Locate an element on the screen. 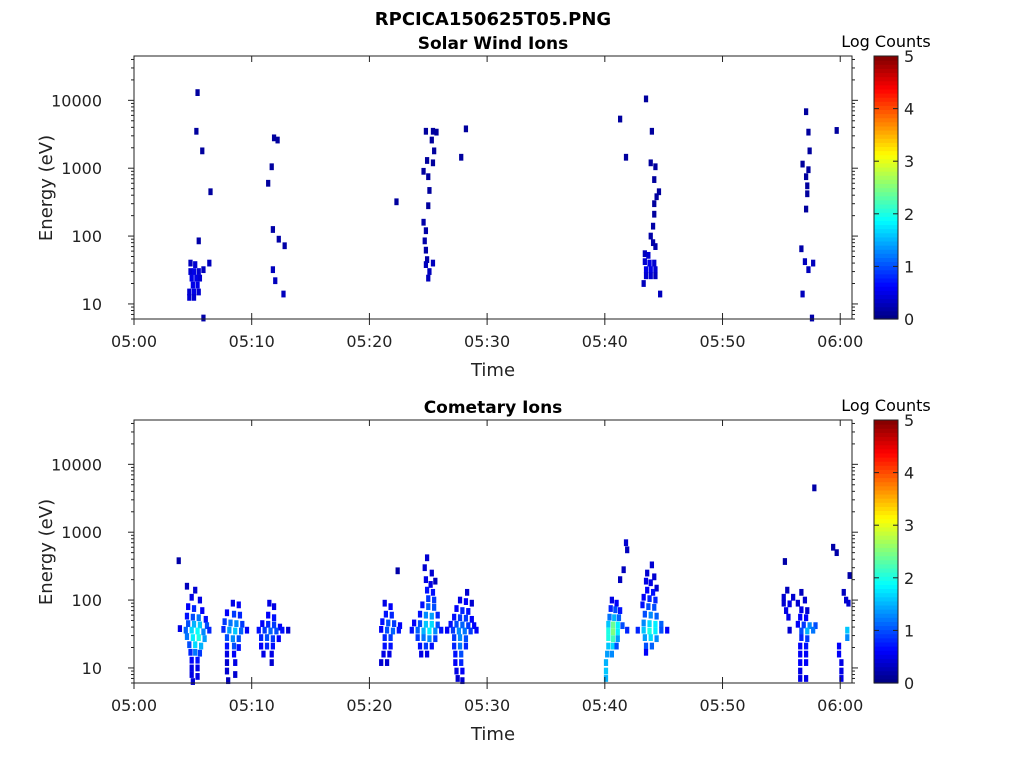  x-tick-label: 05:00 is located at coordinates (134, 705).